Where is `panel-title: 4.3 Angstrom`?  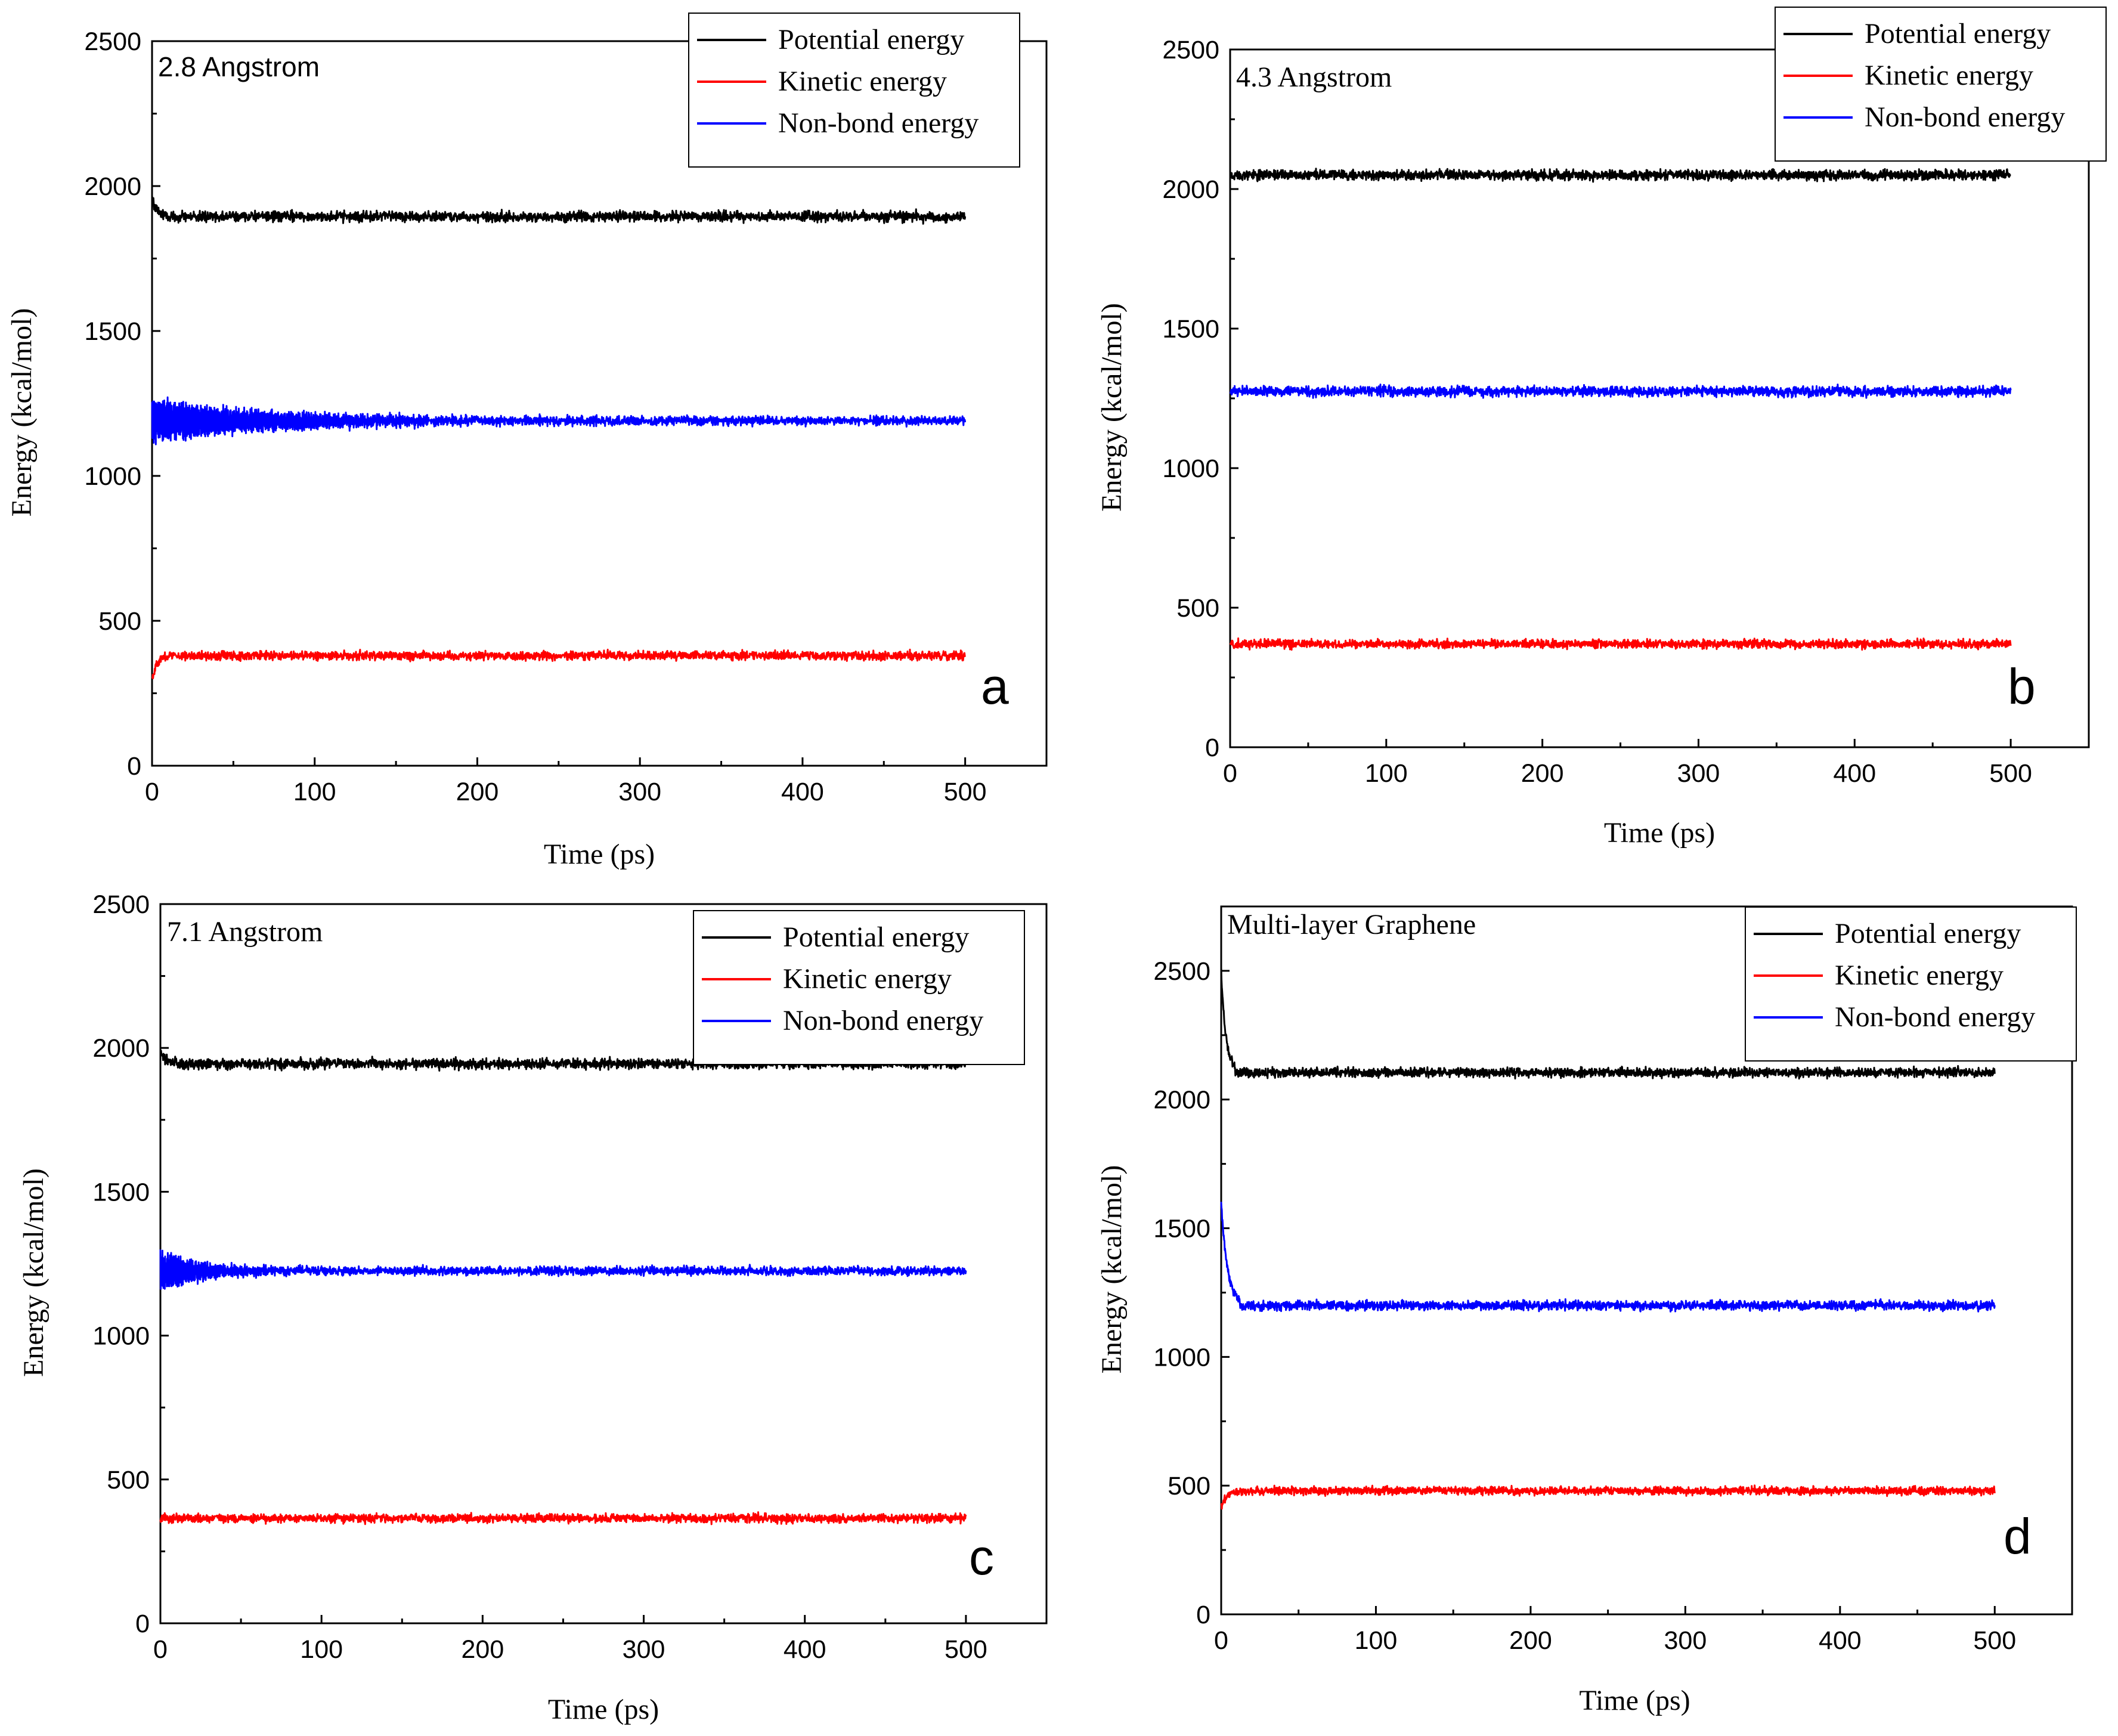
panel-title: 4.3 Angstrom is located at coordinates (1314, 77).